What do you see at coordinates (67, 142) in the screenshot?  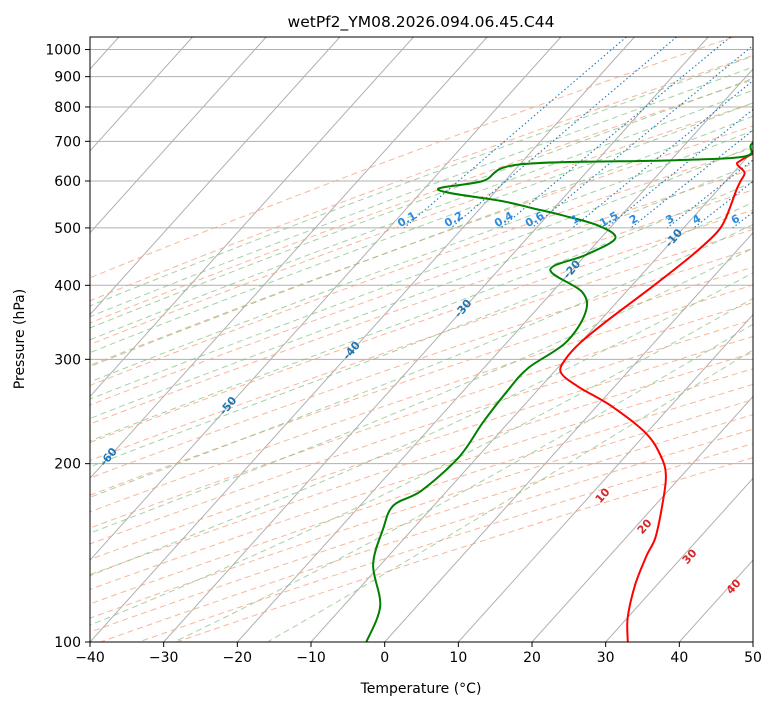 I see `y-tick-label: 700` at bounding box center [67, 142].